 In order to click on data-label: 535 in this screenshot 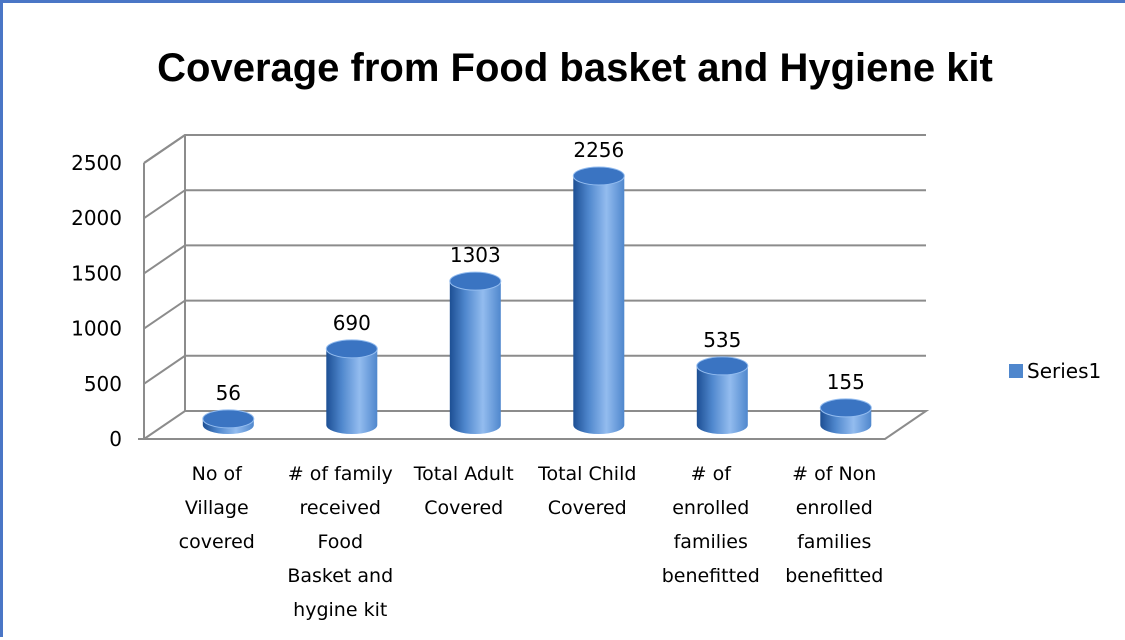, I will do `click(722, 340)`.